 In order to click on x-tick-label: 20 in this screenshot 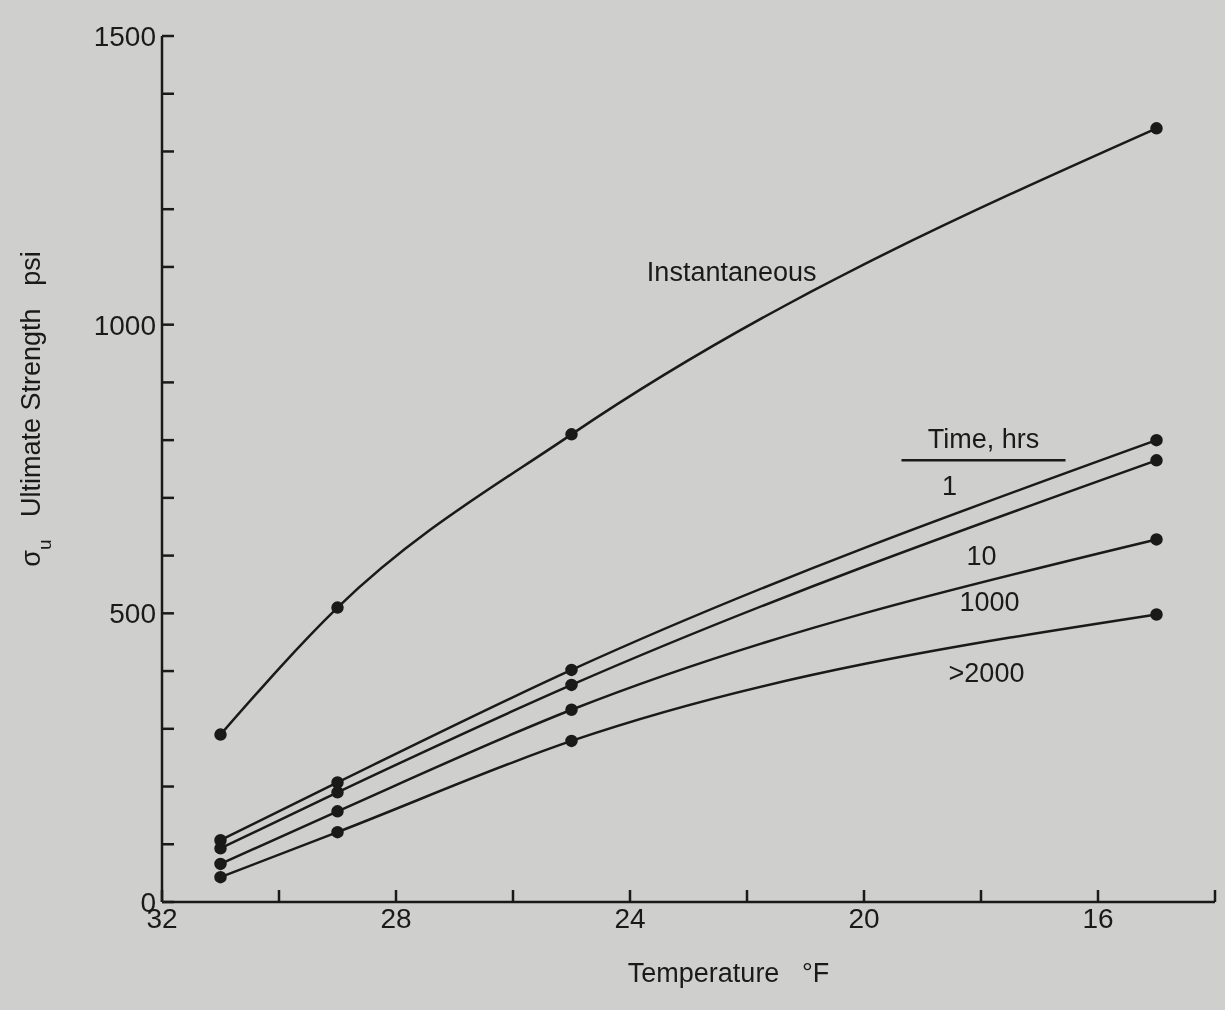, I will do `click(864, 918)`.